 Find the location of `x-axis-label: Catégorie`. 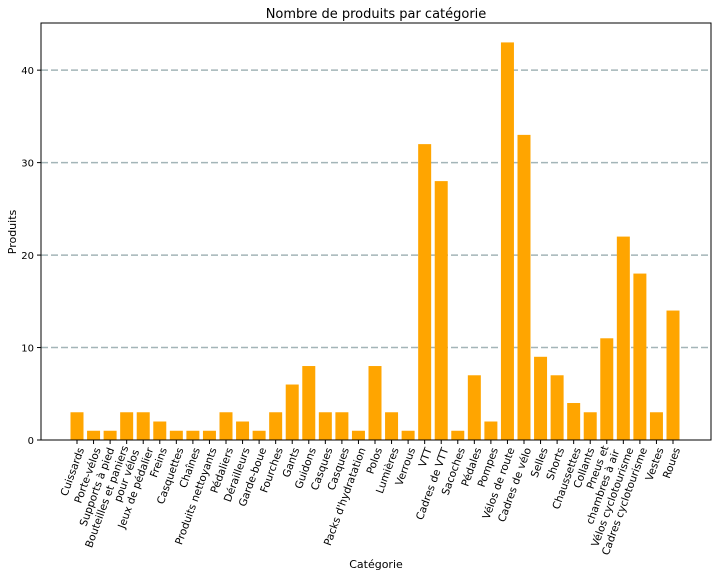

x-axis-label: Catégorie is located at coordinates (376, 564).